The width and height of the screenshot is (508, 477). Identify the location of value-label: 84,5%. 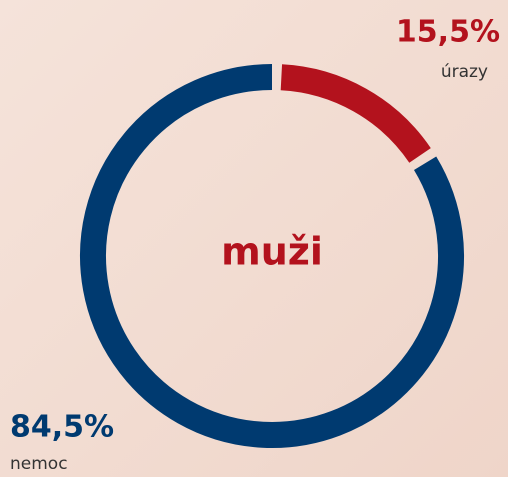
(62, 427).